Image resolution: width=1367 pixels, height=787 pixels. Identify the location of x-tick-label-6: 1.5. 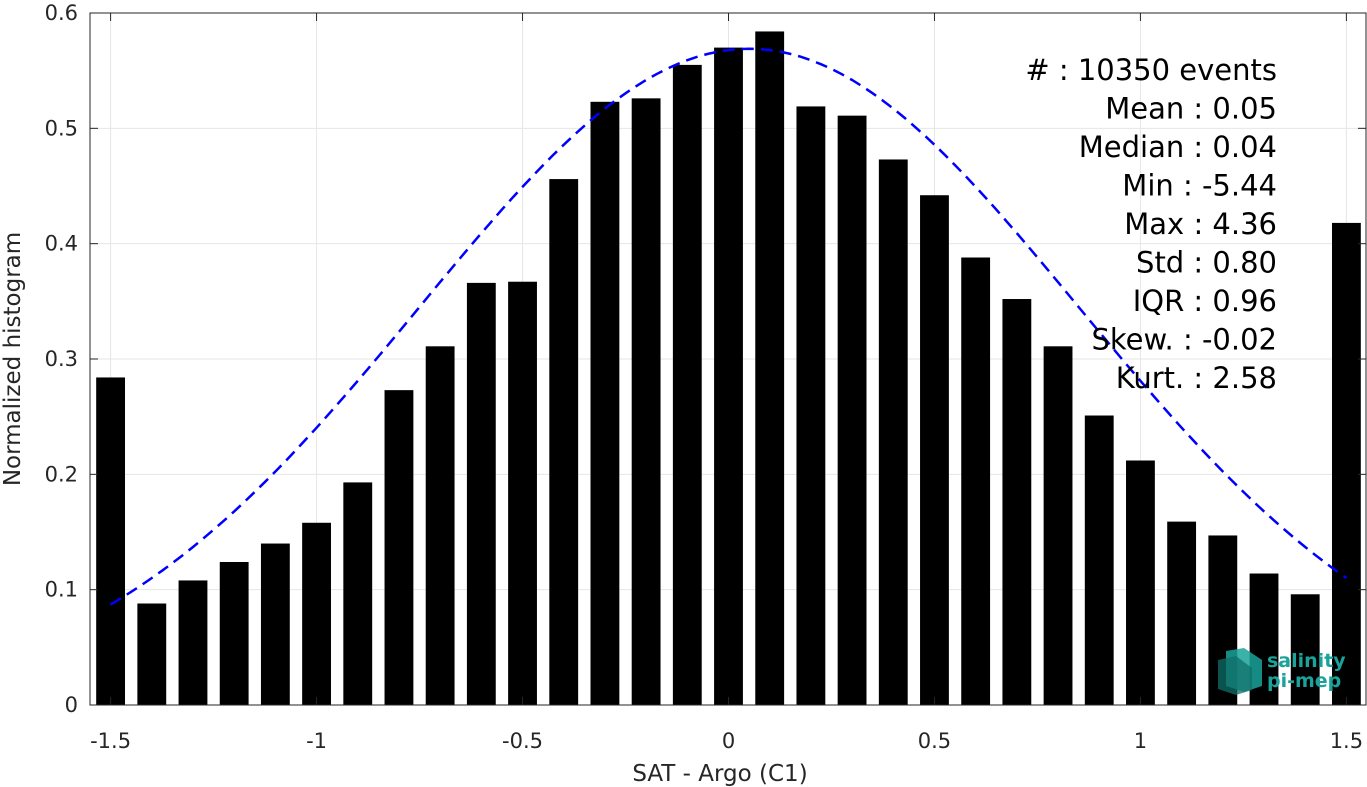
(1346, 741).